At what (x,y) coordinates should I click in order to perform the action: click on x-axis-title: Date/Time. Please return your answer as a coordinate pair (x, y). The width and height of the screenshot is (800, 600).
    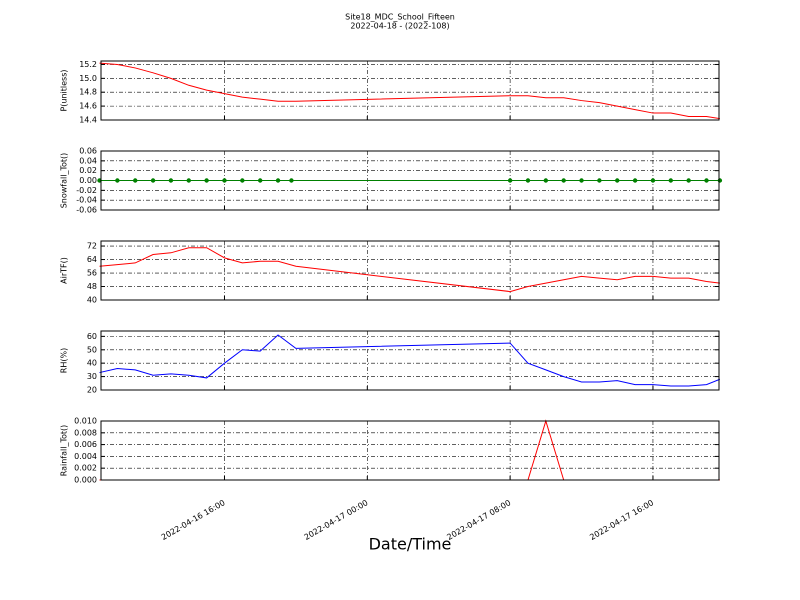
    Looking at the image, I should click on (410, 544).